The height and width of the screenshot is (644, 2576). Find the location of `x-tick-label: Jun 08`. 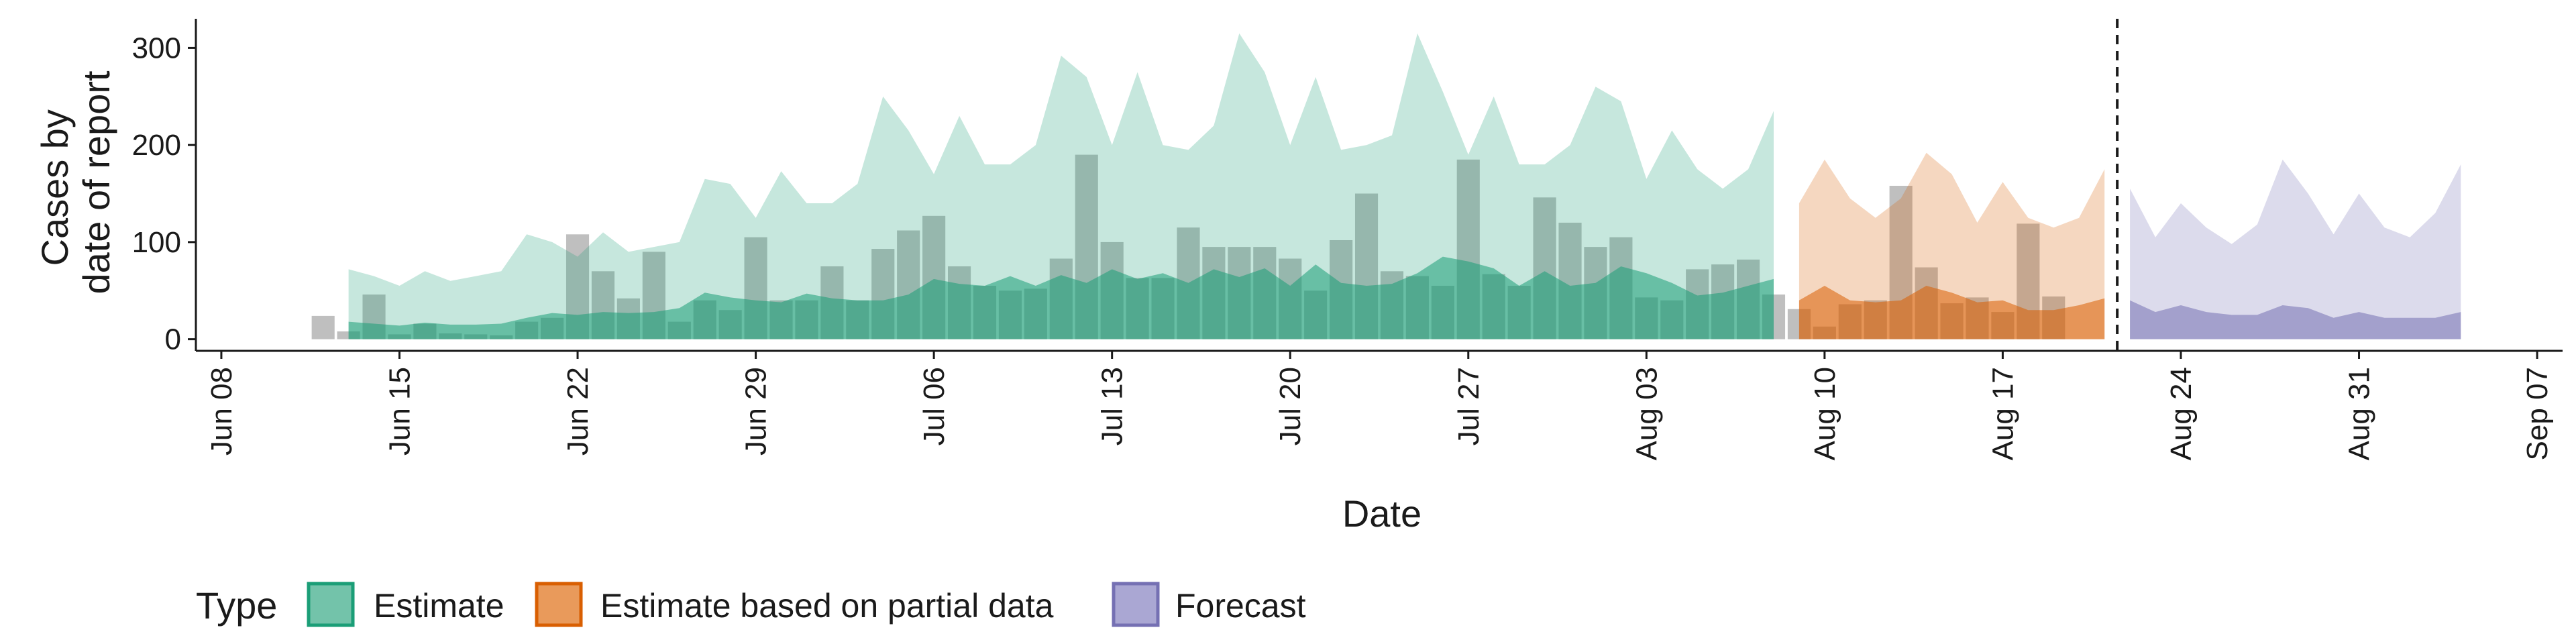

x-tick-label: Jun 08 is located at coordinates (221, 411).